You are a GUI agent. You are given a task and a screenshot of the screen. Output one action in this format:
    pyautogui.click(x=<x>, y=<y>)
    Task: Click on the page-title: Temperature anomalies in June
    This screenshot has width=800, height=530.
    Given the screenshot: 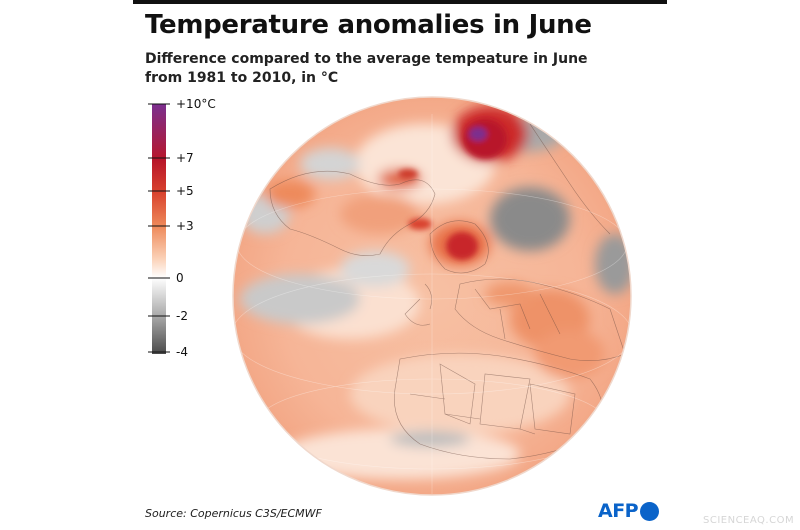 What is the action you would take?
    pyautogui.click(x=368, y=25)
    